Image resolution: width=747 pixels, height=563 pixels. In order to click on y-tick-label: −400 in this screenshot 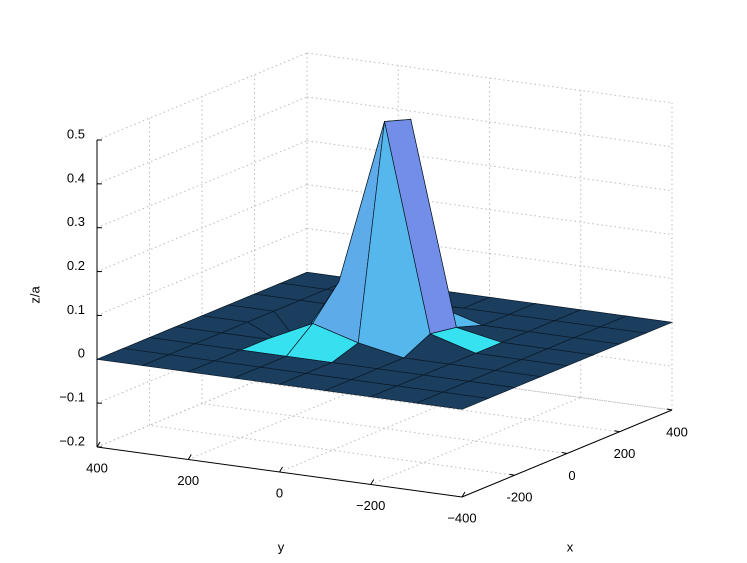, I will do `click(461, 517)`.